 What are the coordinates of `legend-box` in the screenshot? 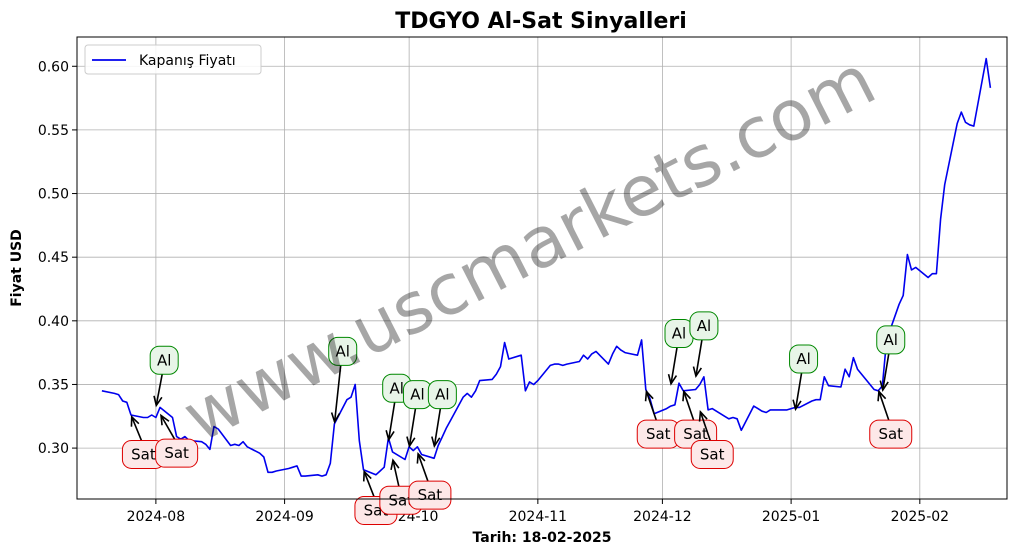 It's located at (173, 59).